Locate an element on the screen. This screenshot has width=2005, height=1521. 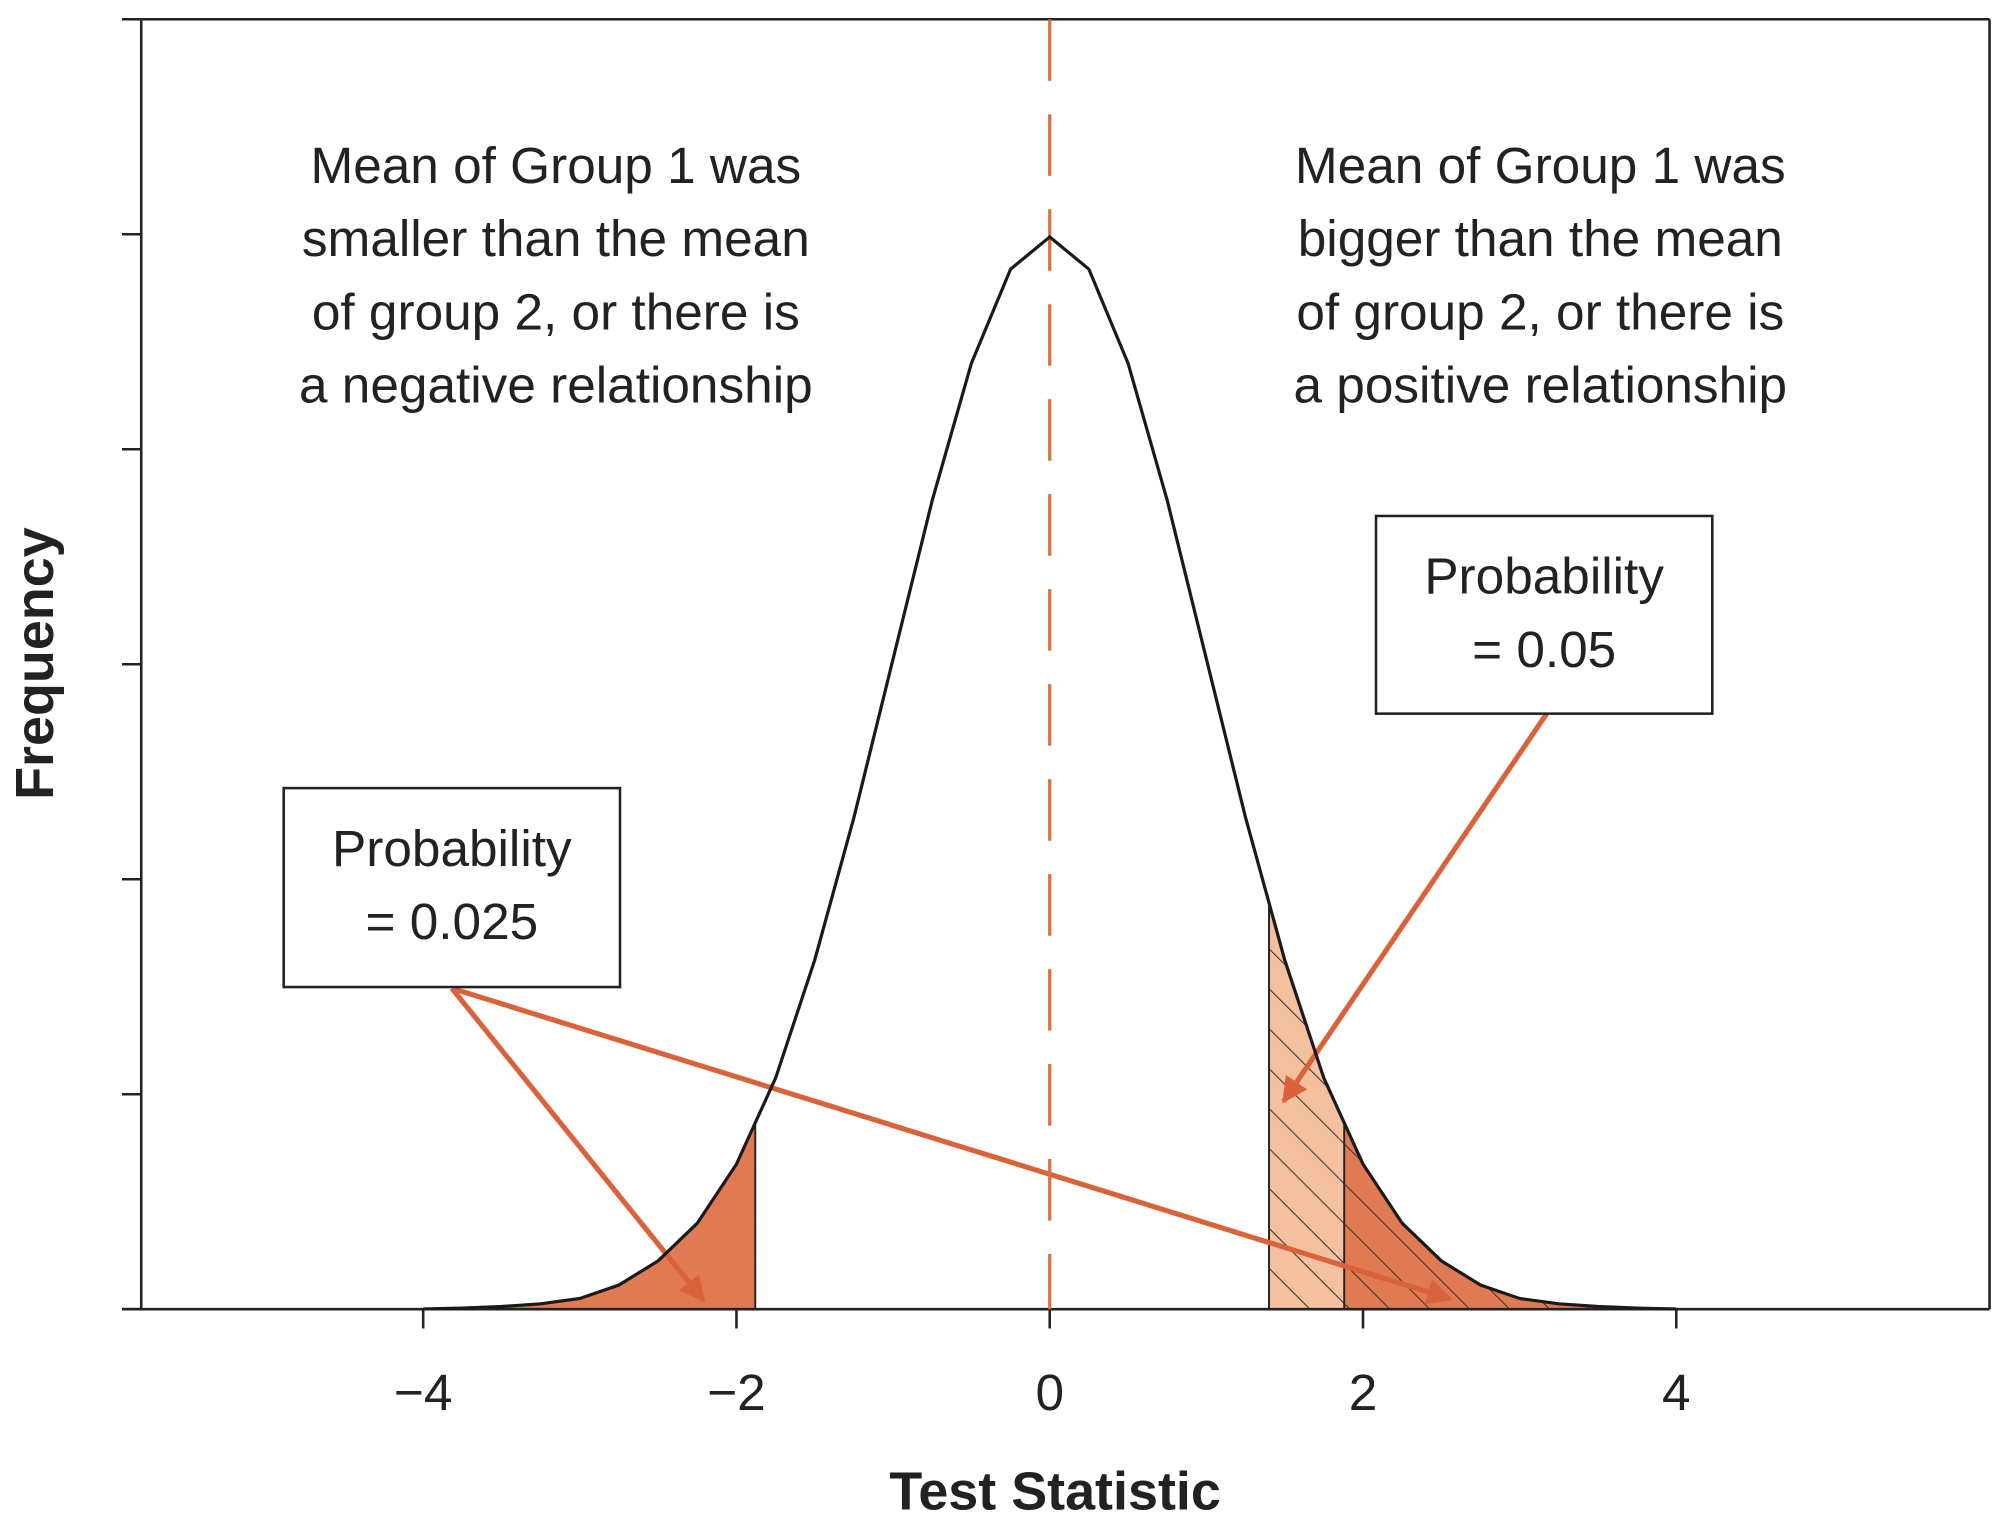
annotation-text: bigger than the mean is located at coordinates (1540, 238).